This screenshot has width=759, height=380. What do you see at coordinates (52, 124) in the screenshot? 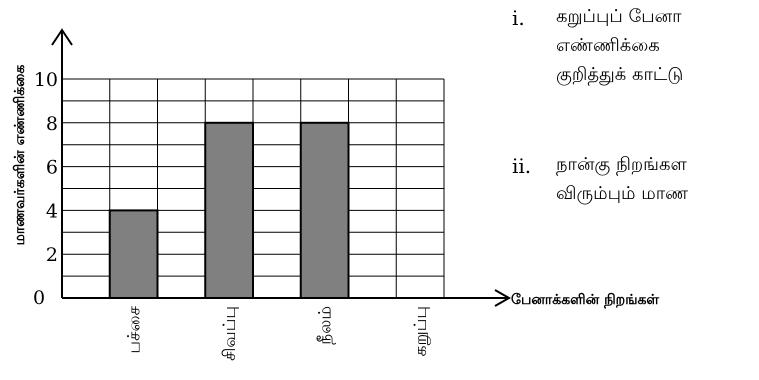
I see `y-tick-label: 8` at bounding box center [52, 124].